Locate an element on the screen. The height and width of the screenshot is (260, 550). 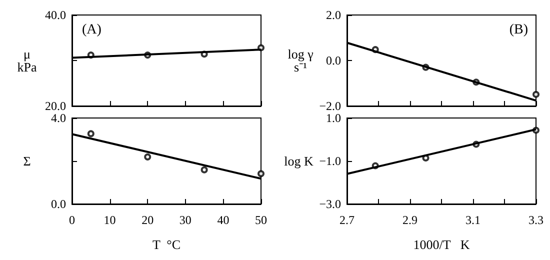
x-tick-label: 40 is located at coordinates (223, 220).